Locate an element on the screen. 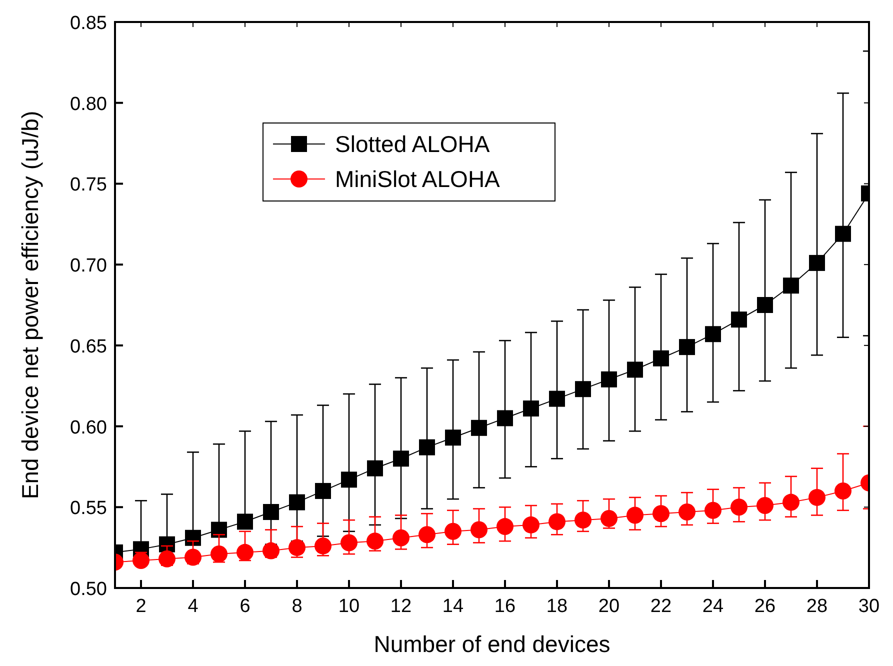  x-tick-label: 2 is located at coordinates (141, 606).